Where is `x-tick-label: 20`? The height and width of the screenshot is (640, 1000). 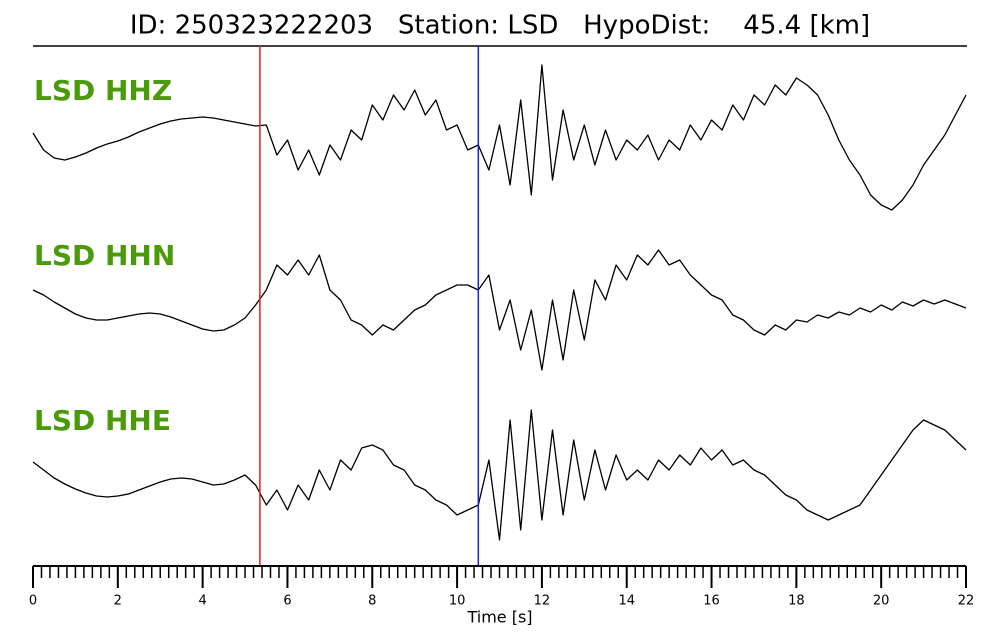
x-tick-label: 20 is located at coordinates (881, 601).